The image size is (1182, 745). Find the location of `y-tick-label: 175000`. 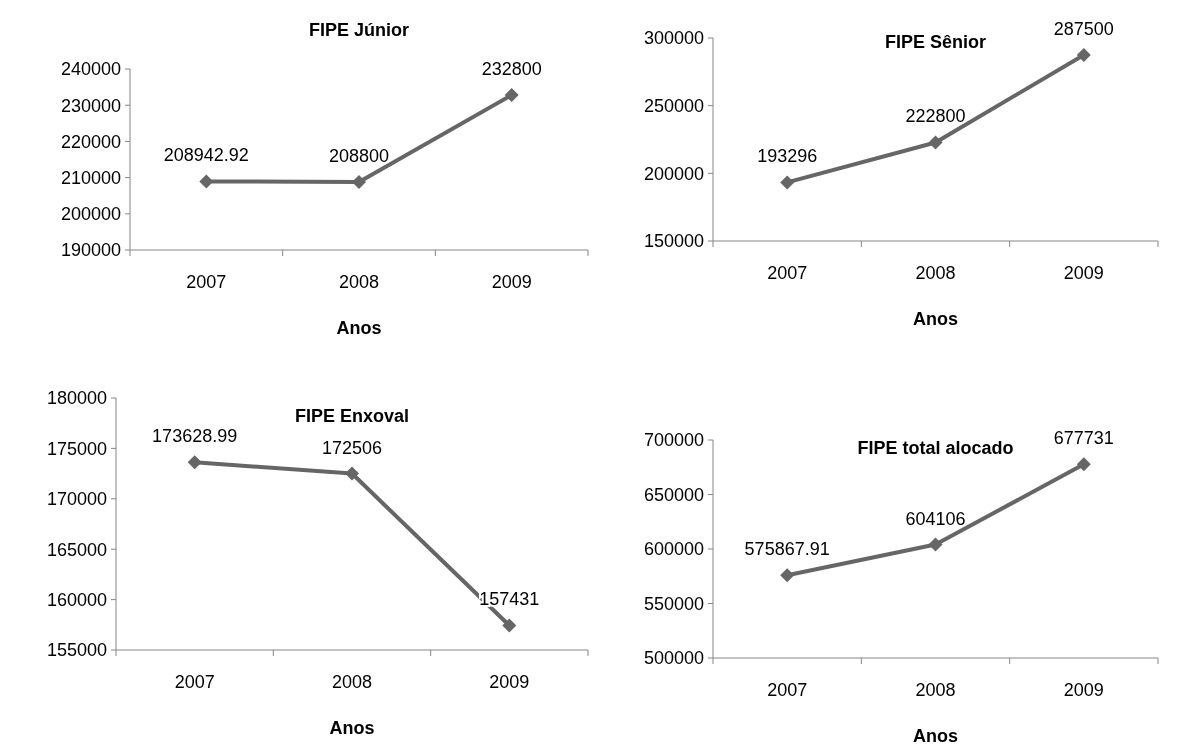

y-tick-label: 175000 is located at coordinates (76, 448).